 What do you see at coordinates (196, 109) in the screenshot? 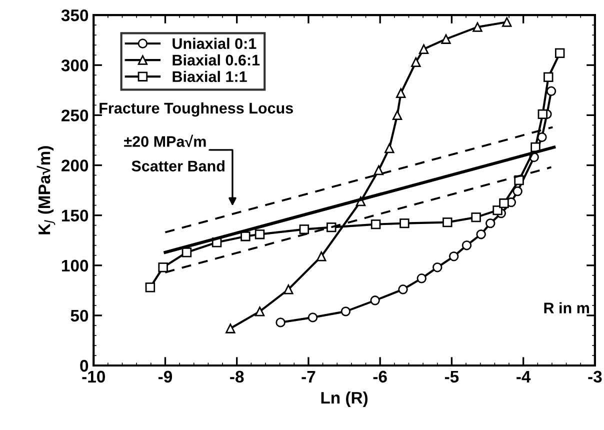
I see `annotation: Fracture Toughness Locus` at bounding box center [196, 109].